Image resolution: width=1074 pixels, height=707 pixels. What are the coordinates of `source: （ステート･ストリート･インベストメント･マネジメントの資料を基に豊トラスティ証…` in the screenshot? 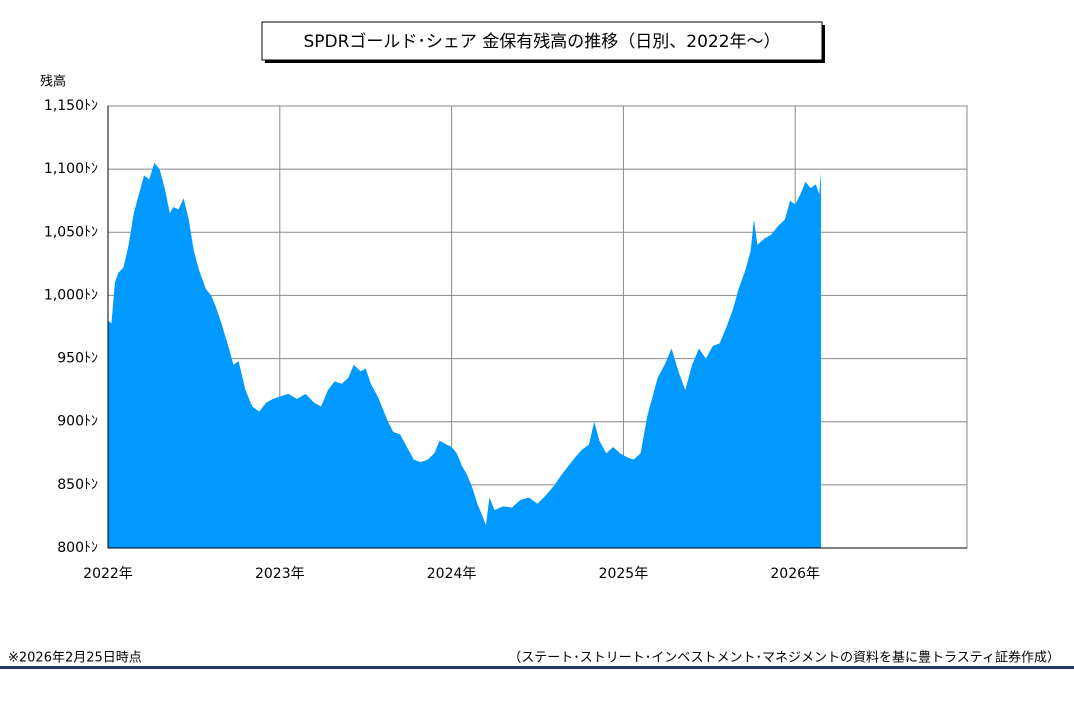 It's located at (784, 658).